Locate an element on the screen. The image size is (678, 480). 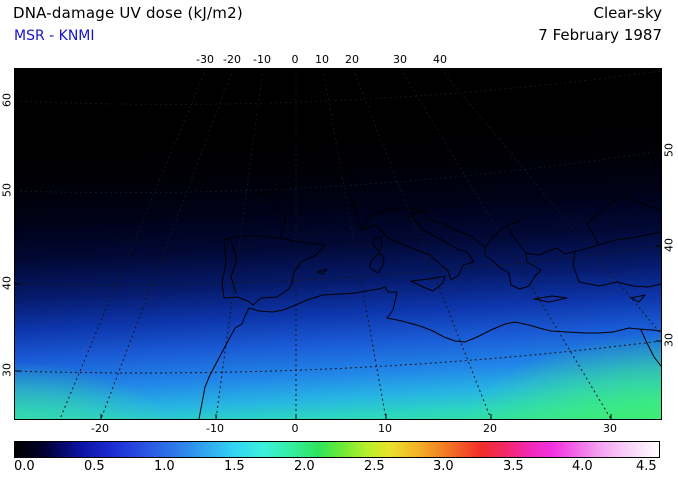
colorbar-label: 4.5 is located at coordinates (646, 466).